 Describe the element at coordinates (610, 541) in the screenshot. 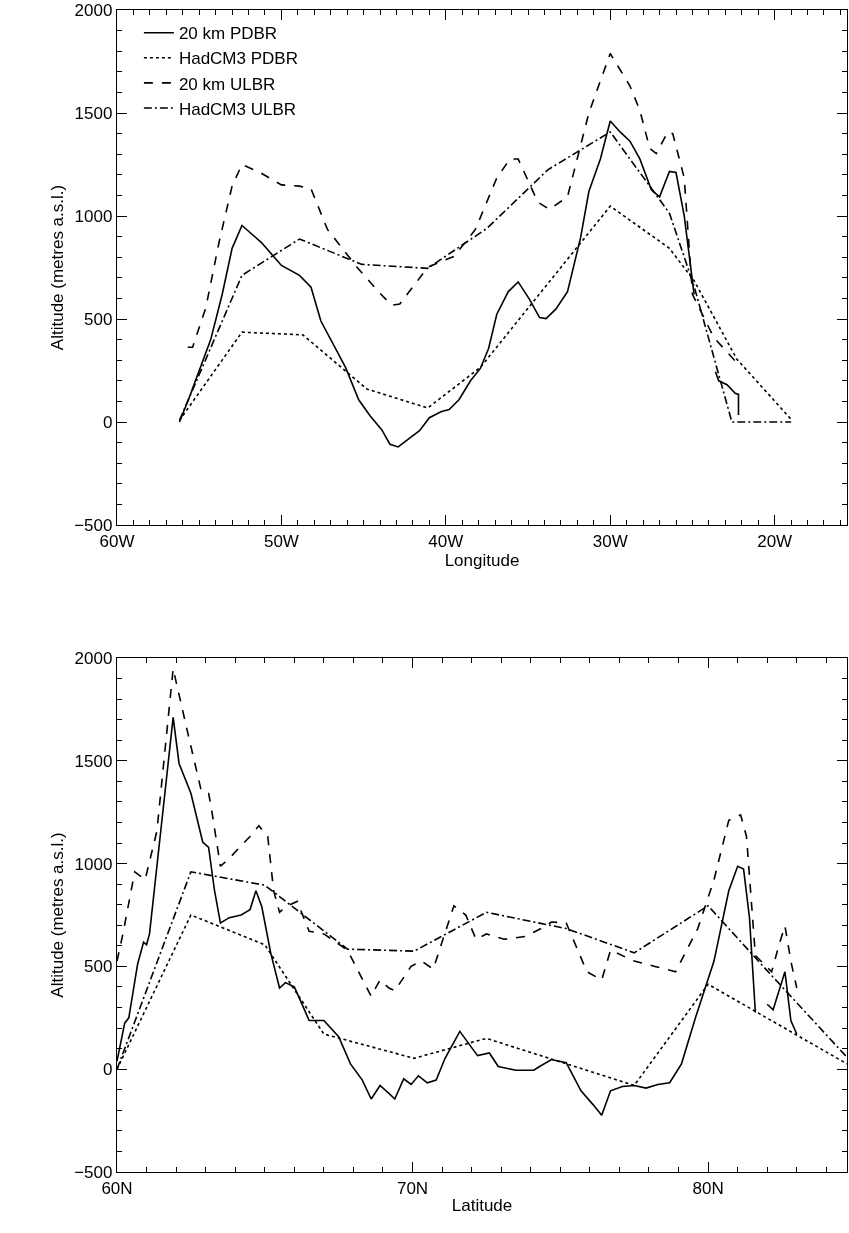

I see `x-tick-label: 30W` at that location.